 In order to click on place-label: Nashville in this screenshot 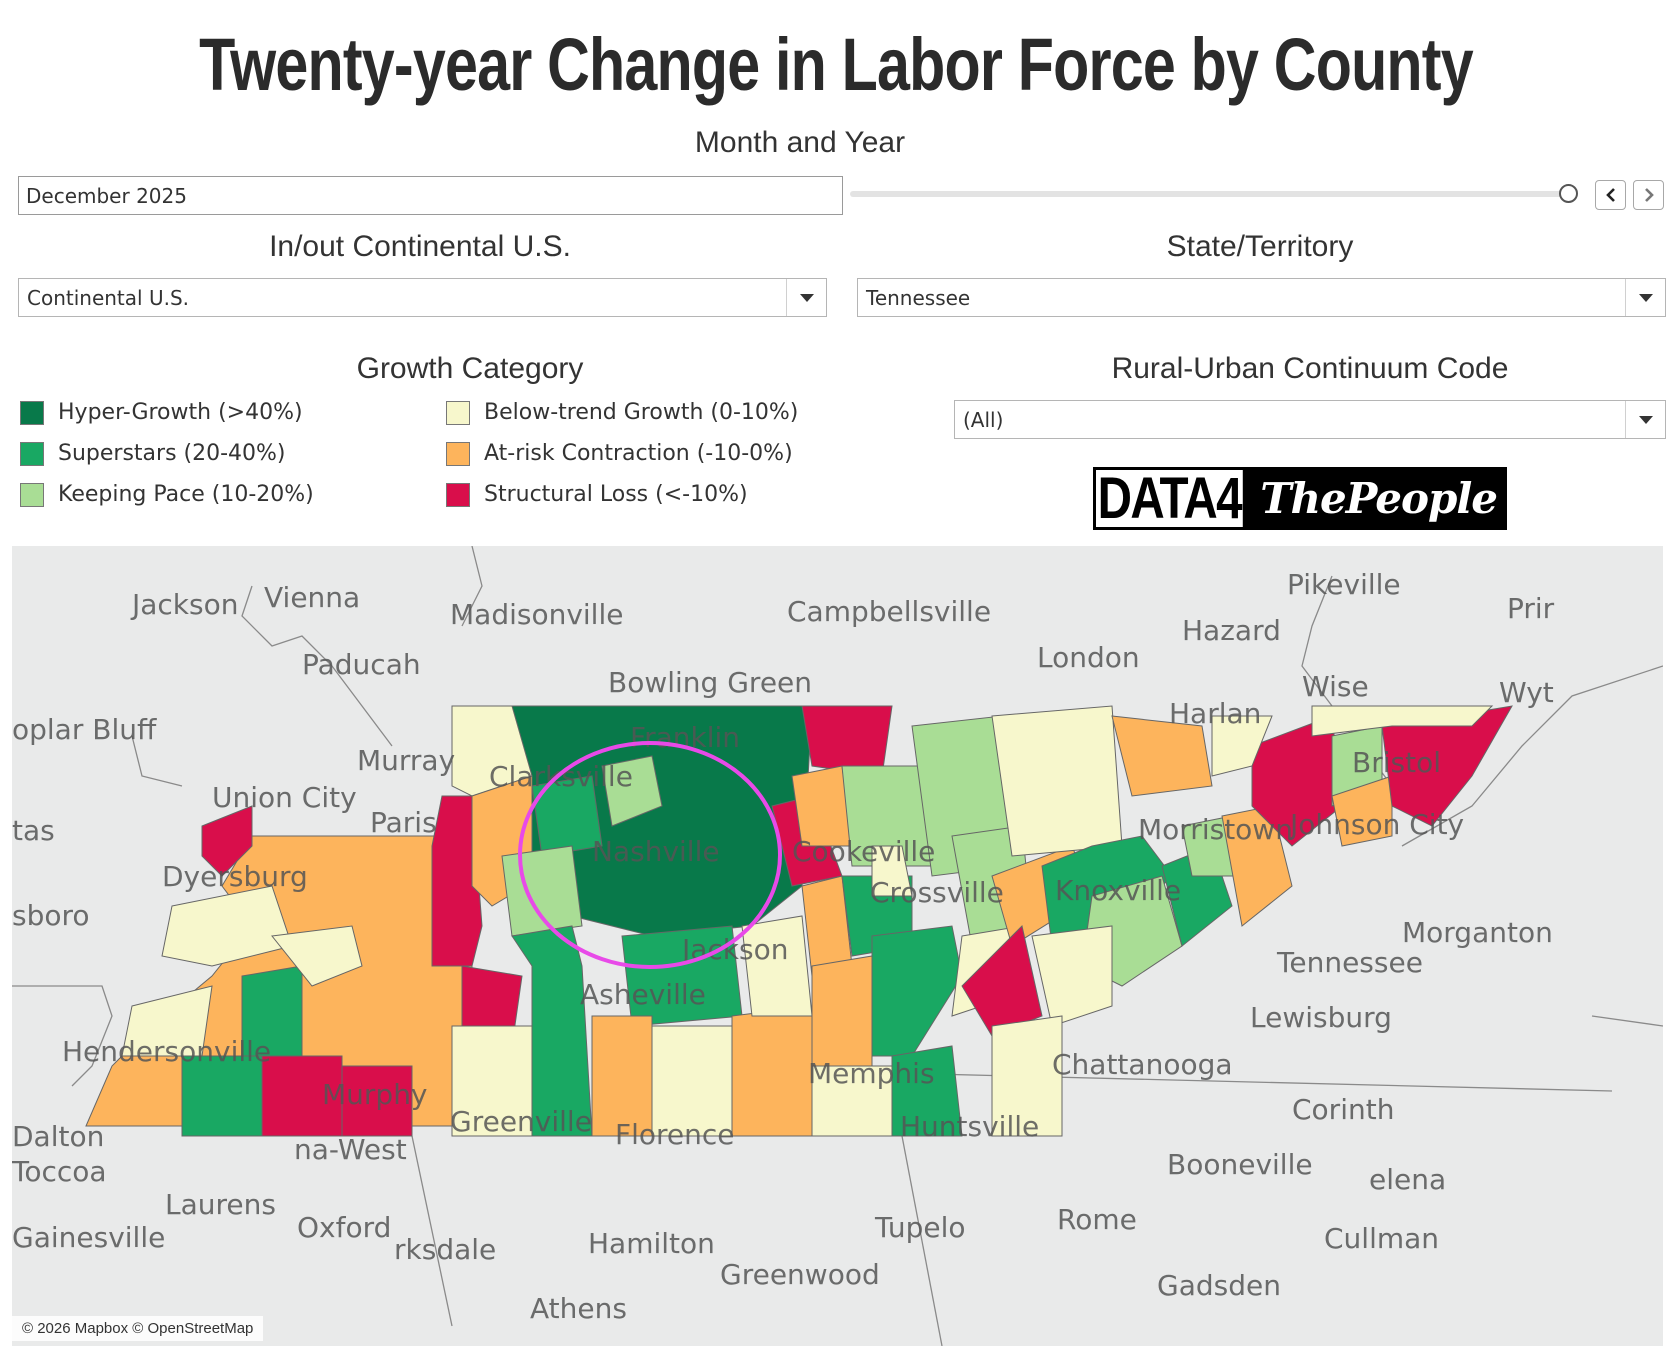, I will do `click(656, 851)`.